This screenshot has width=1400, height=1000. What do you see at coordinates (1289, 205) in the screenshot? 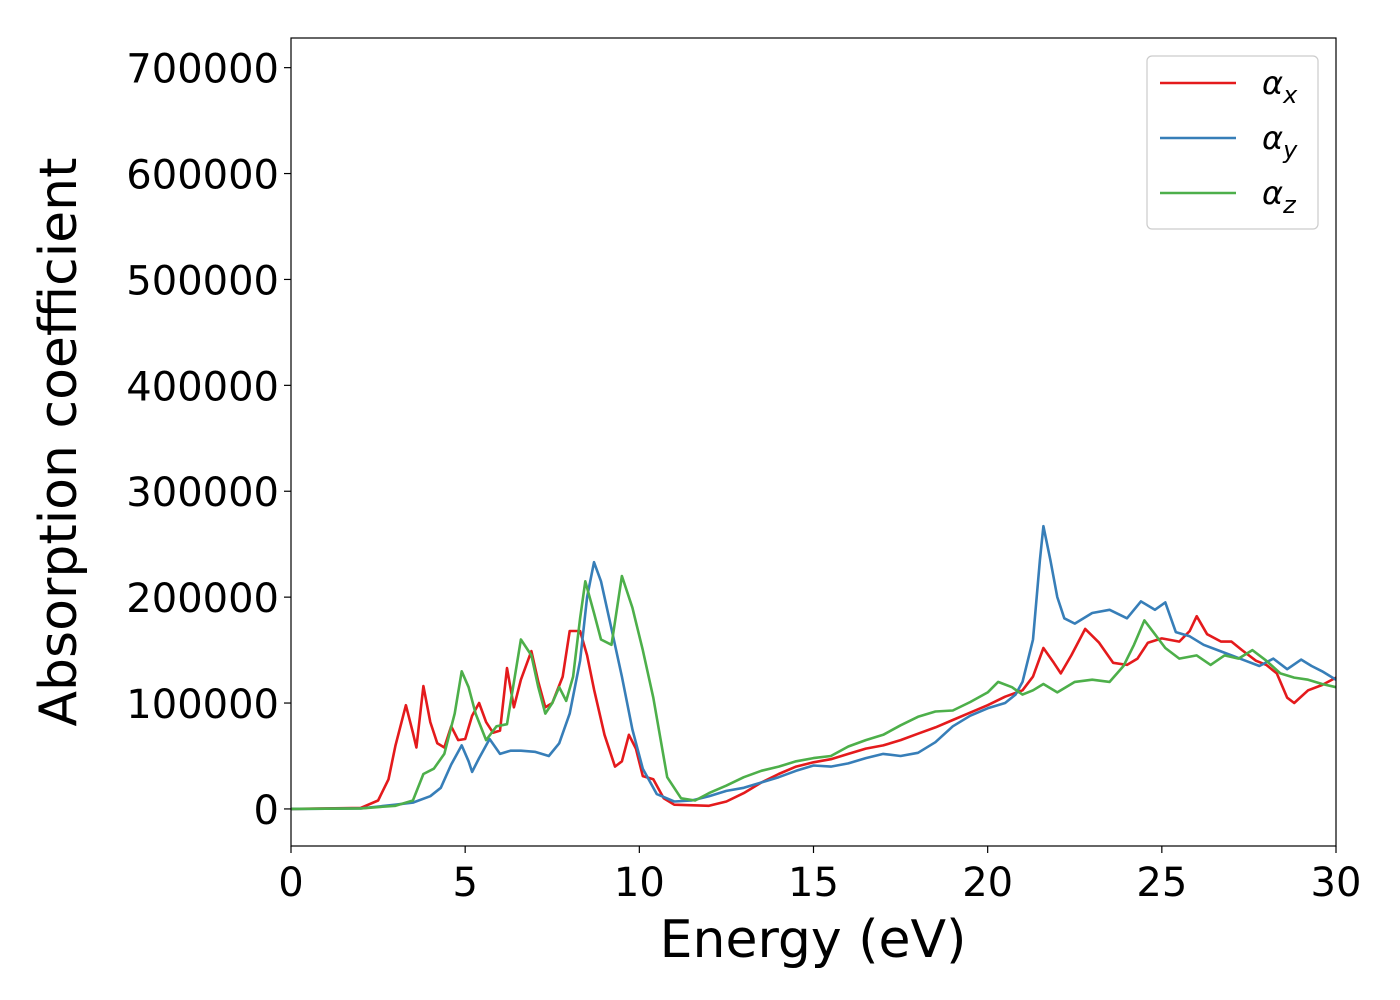
I see `legend-subscript: z` at bounding box center [1289, 205].